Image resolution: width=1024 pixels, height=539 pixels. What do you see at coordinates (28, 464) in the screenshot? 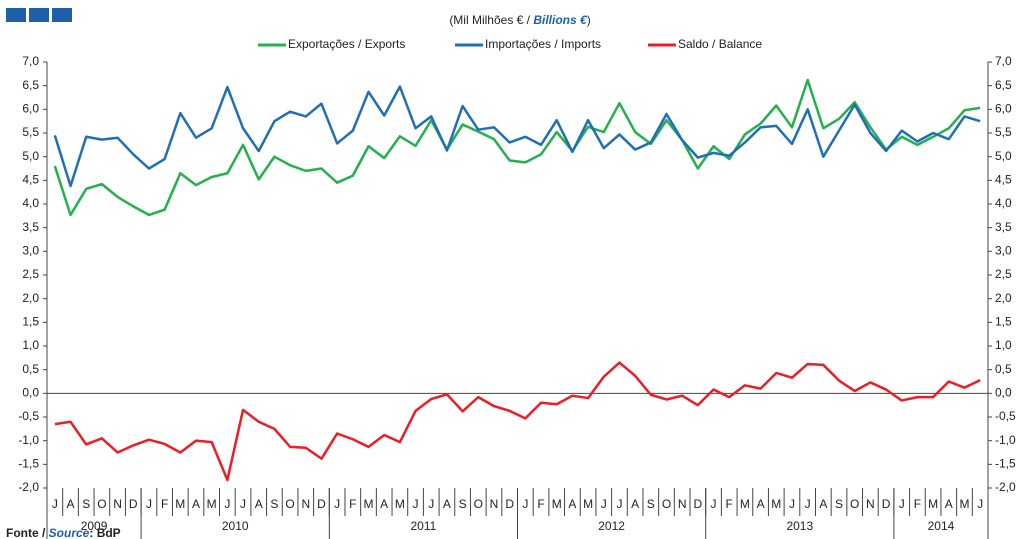
I see `y-tick-label: -1,5` at bounding box center [28, 464].